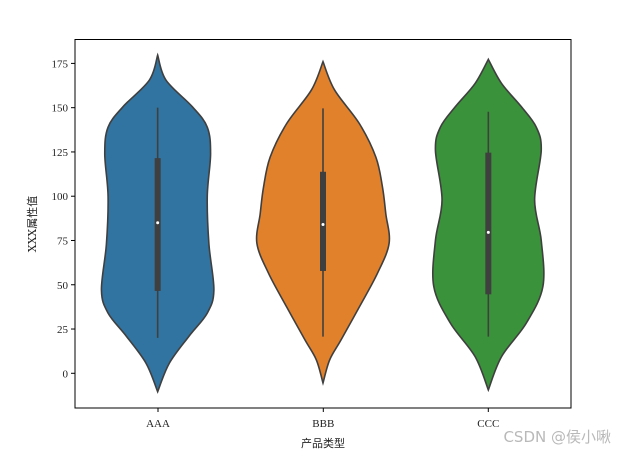  Describe the element at coordinates (158, 424) in the screenshot. I see `x-tick-label: AAA` at that location.